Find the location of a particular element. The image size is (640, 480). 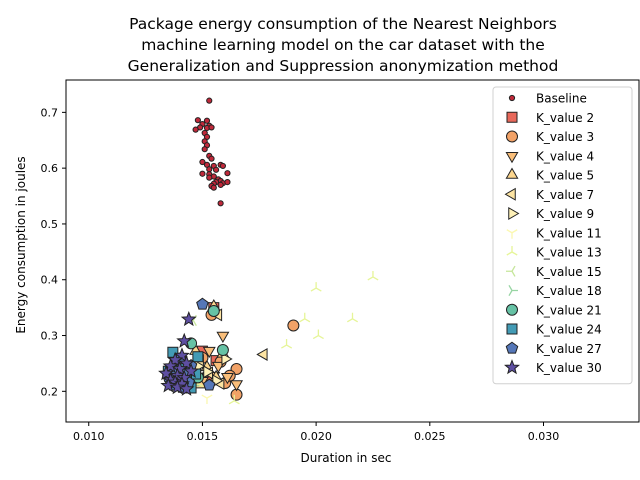

legend-box is located at coordinates (562, 235).